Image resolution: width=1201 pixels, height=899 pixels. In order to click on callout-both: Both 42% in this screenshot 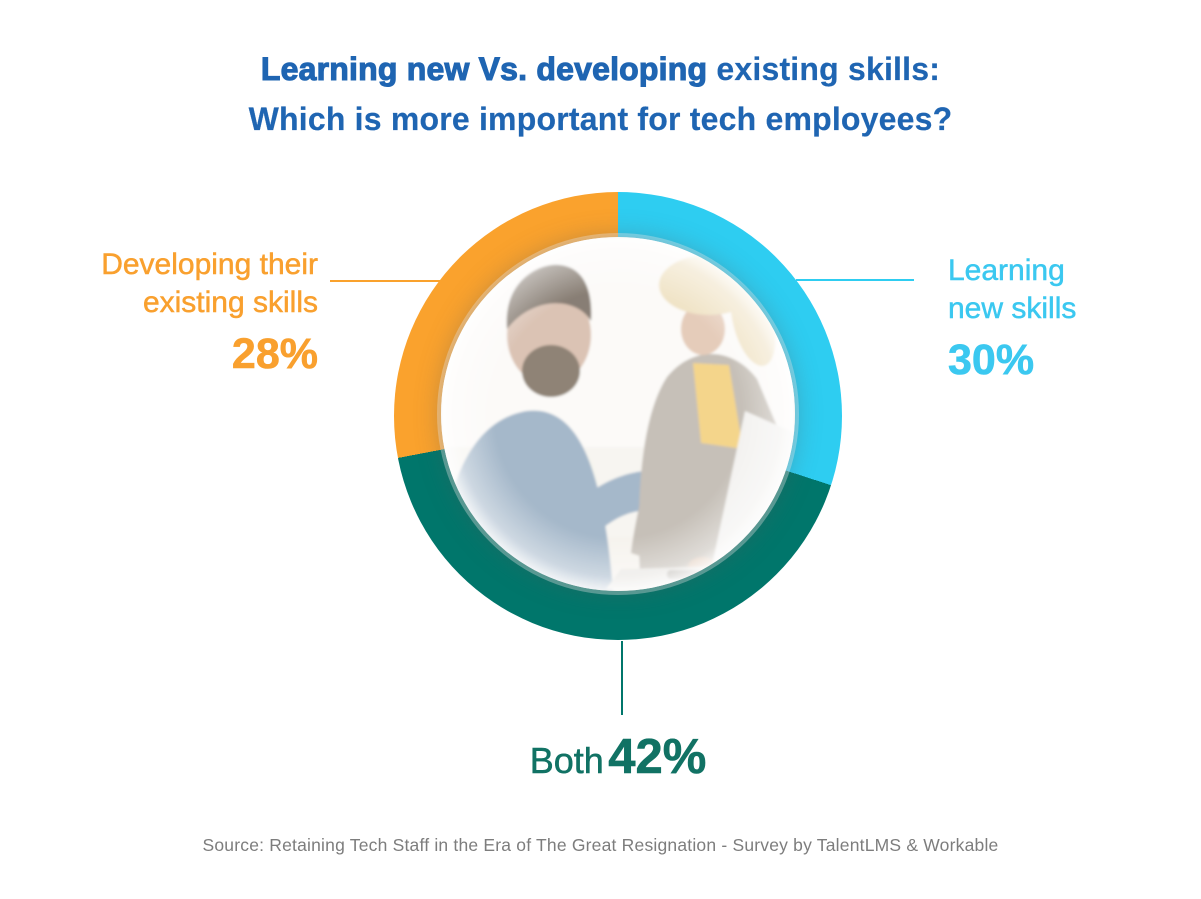, I will do `click(618, 757)`.